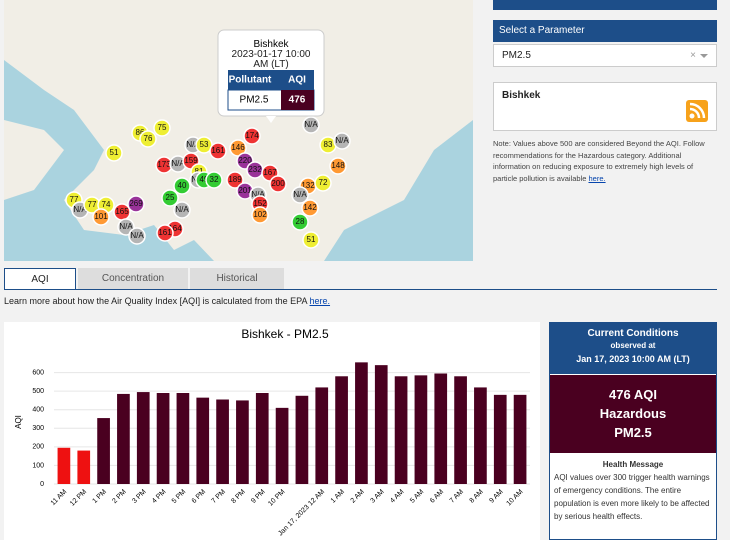  Describe the element at coordinates (417, 496) in the screenshot. I see `x-tick-label: 5 AM` at that location.